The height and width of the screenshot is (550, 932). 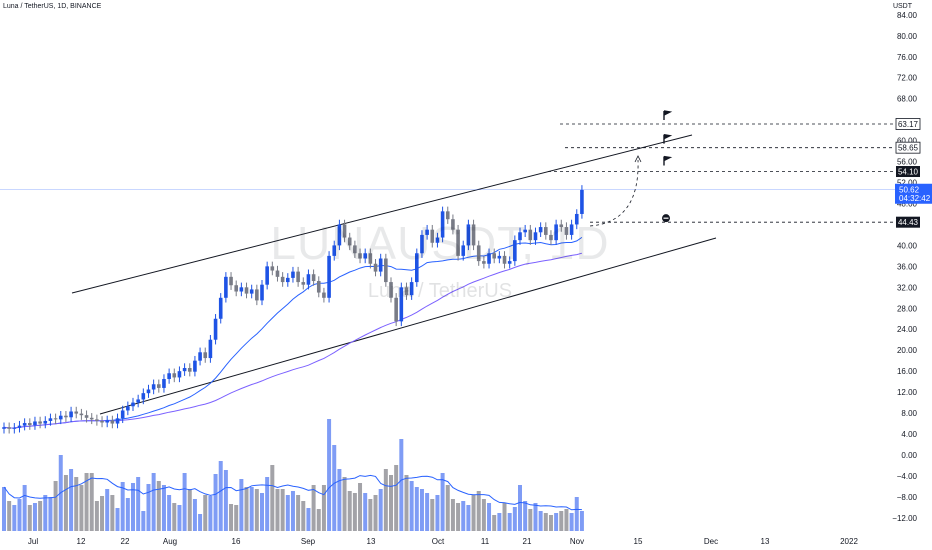 I want to click on projection-arrowhead, so click(x=638, y=159).